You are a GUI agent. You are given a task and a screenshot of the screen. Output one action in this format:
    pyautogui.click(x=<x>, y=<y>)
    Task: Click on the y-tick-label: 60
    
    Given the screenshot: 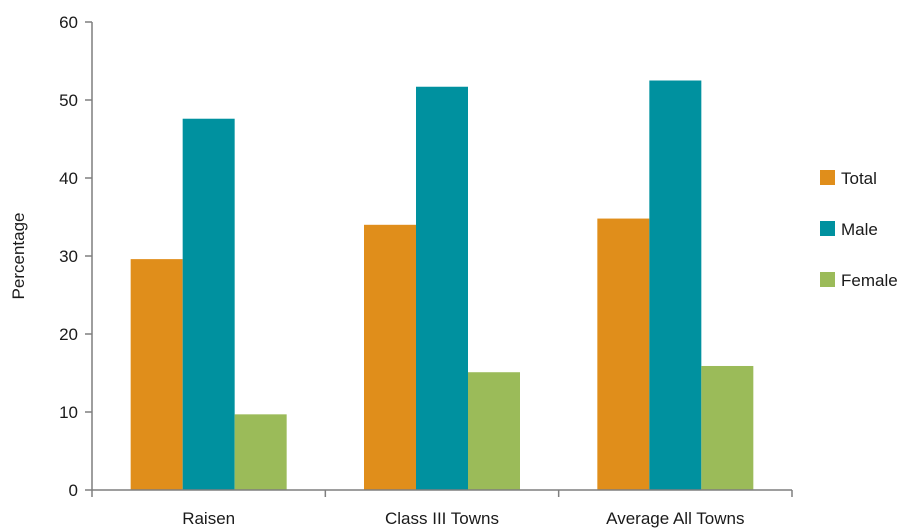 What is the action you would take?
    pyautogui.click(x=68, y=22)
    